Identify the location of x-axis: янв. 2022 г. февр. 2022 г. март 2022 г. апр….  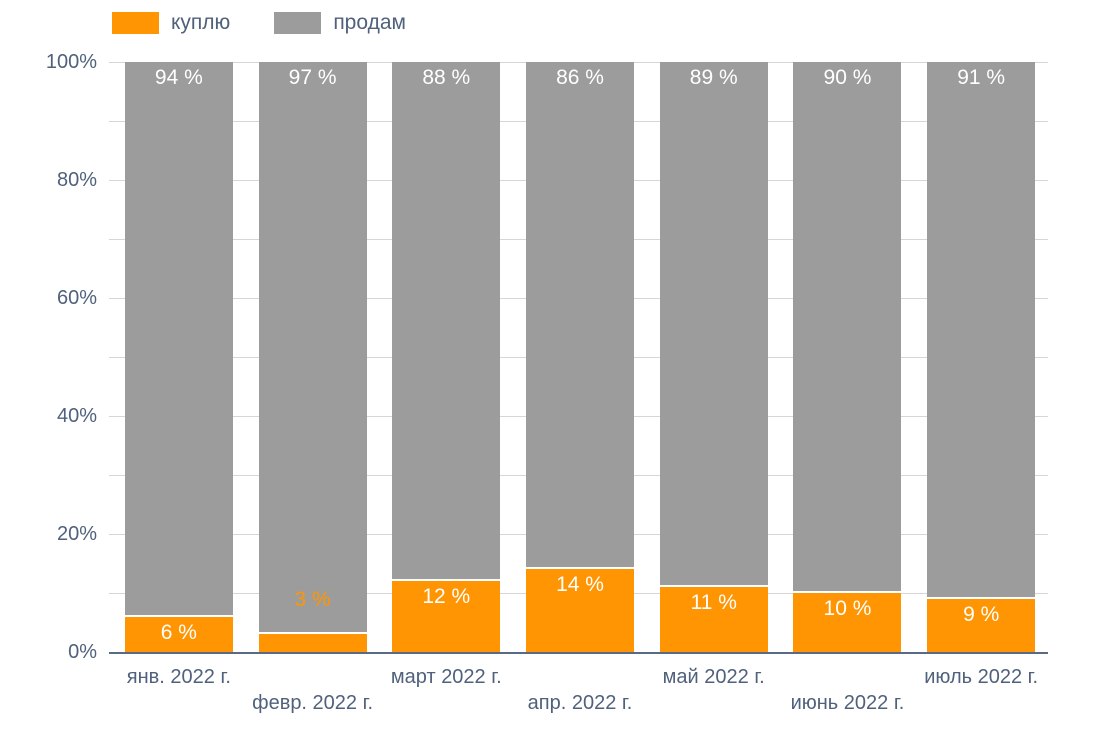
(580, 692).